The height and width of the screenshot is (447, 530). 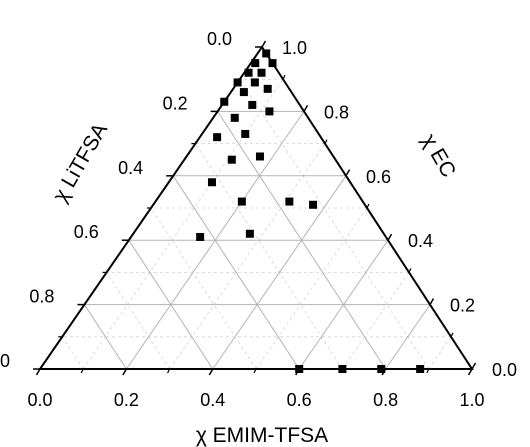 What do you see at coordinates (438, 155) in the screenshot?
I see `right-axis-title: χ EC` at bounding box center [438, 155].